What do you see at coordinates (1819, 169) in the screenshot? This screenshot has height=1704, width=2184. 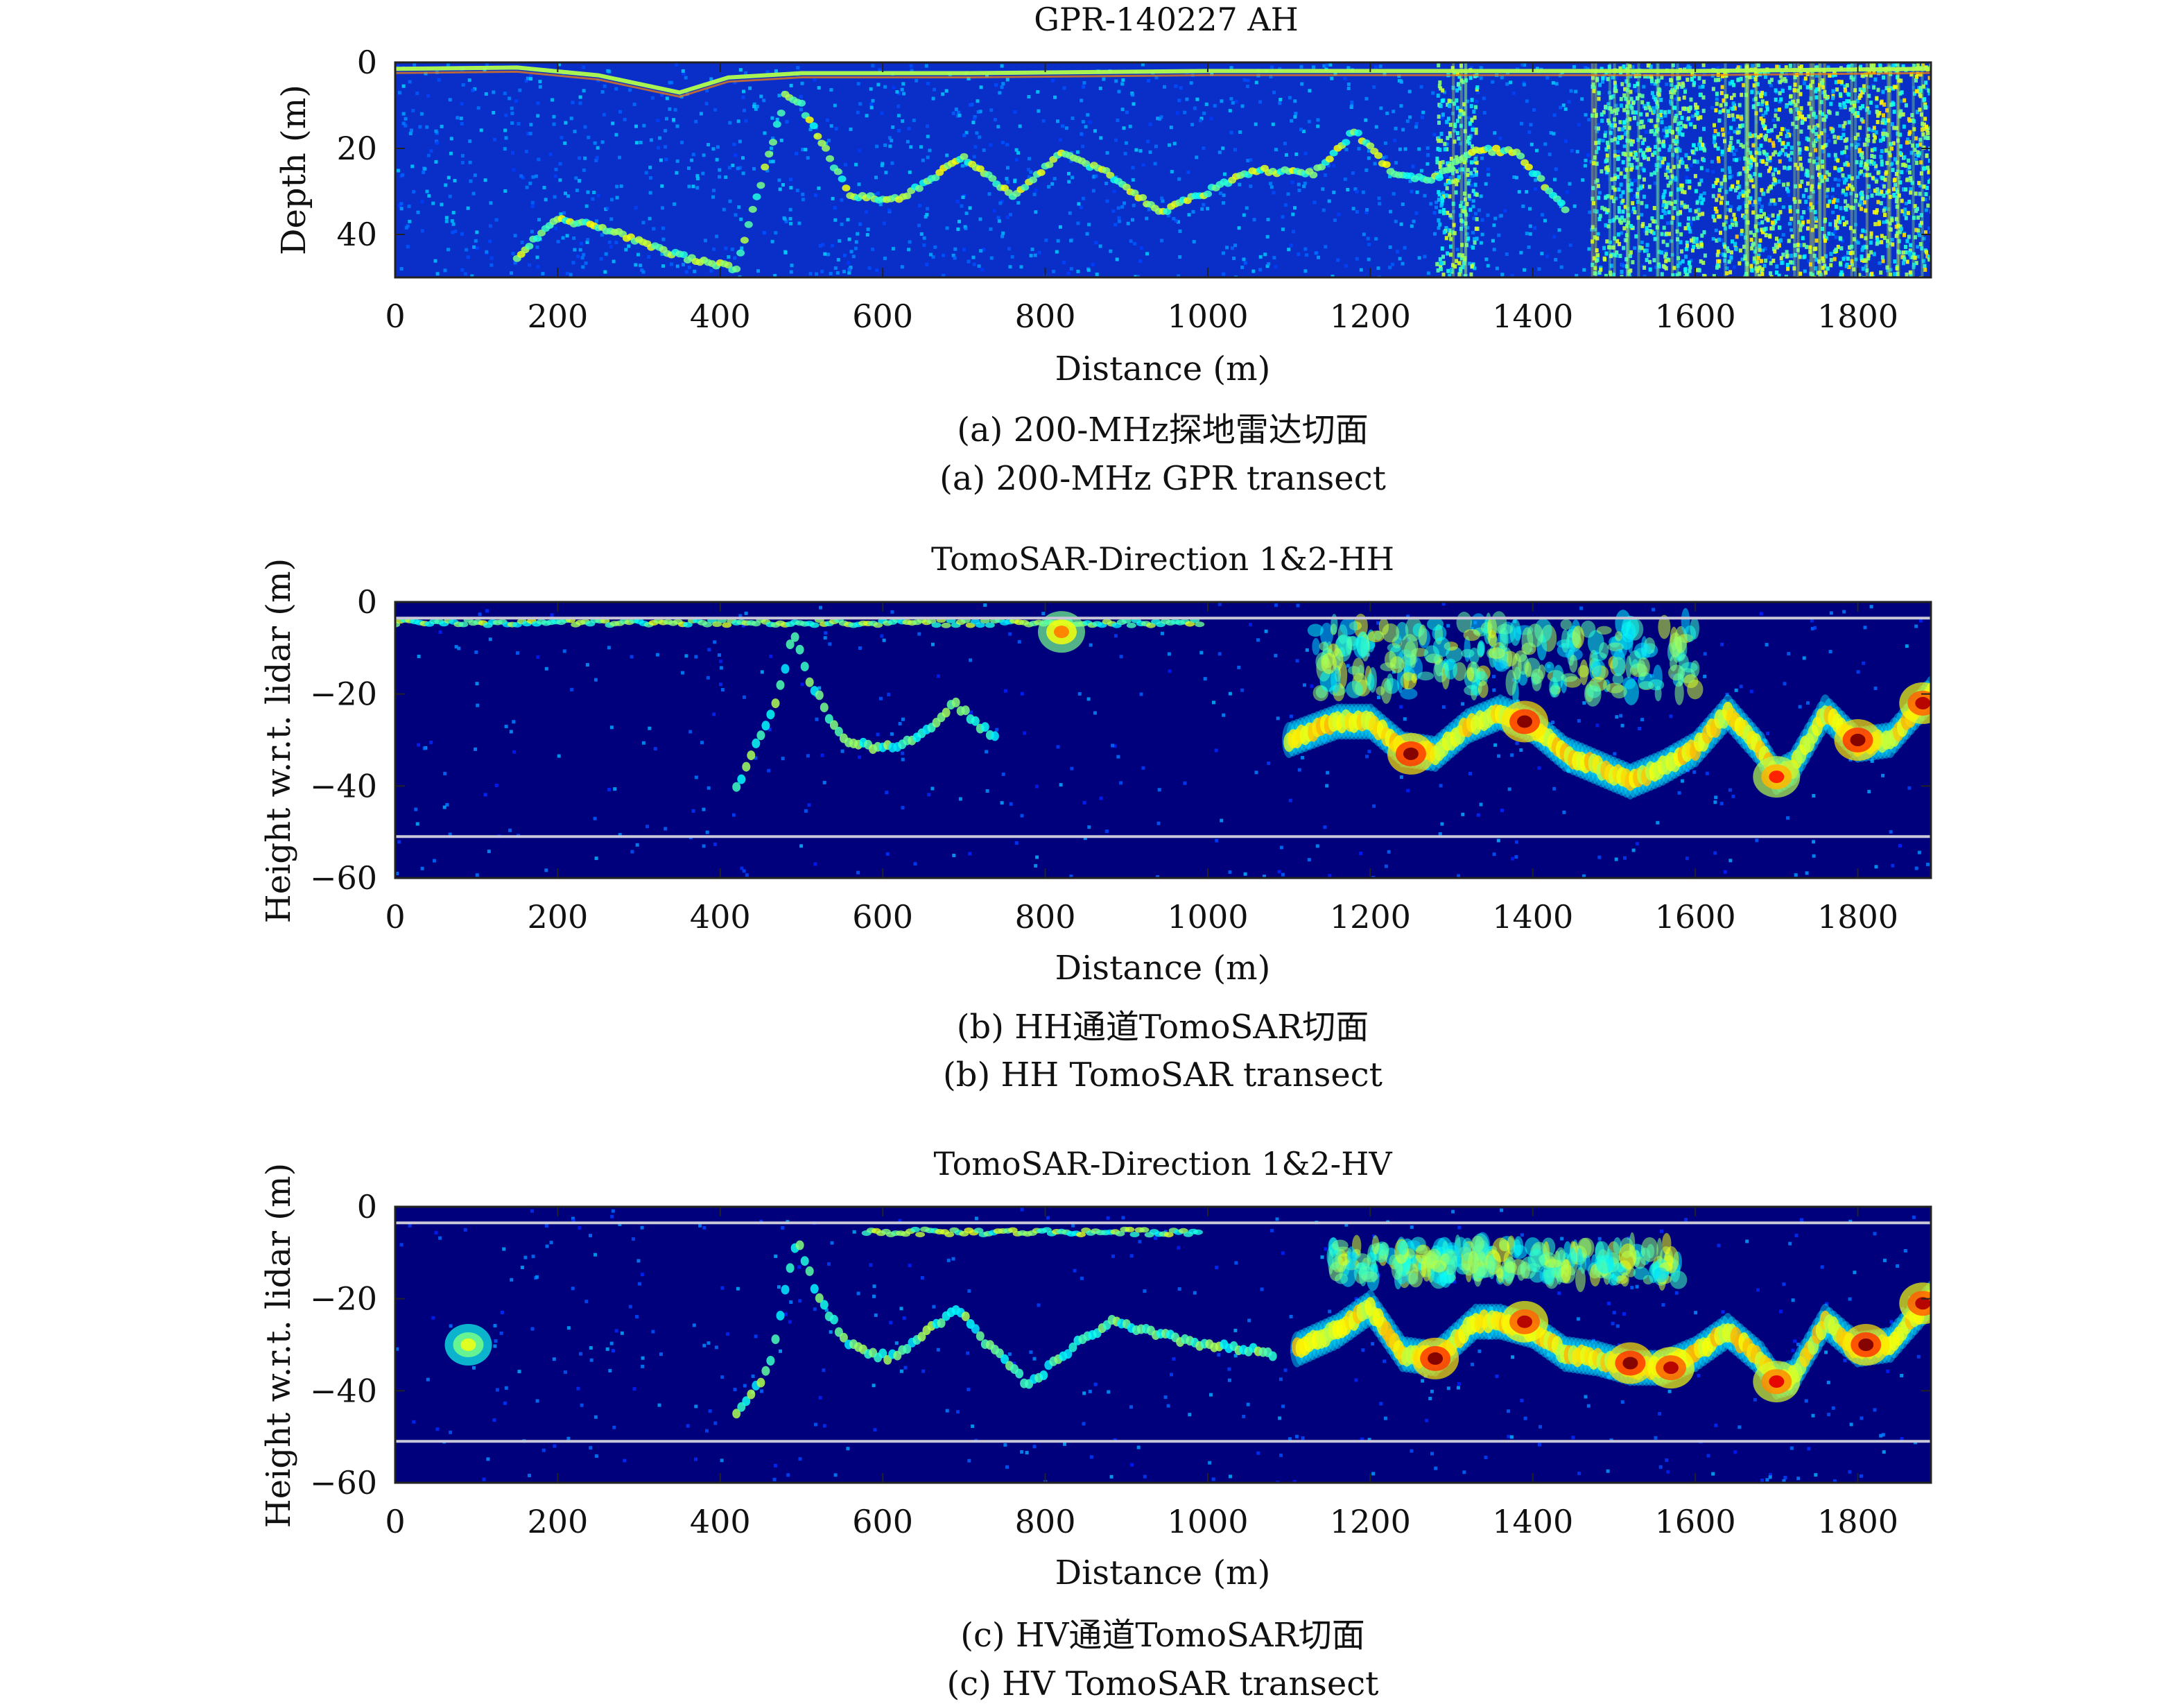 I see `noise-streak` at bounding box center [1819, 169].